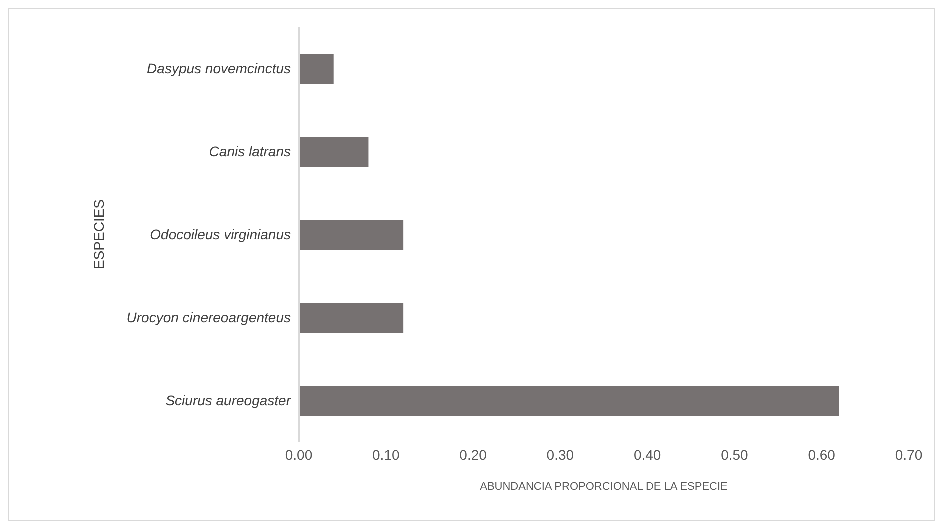  I want to click on x-tick-label: 0.30, so click(560, 454).